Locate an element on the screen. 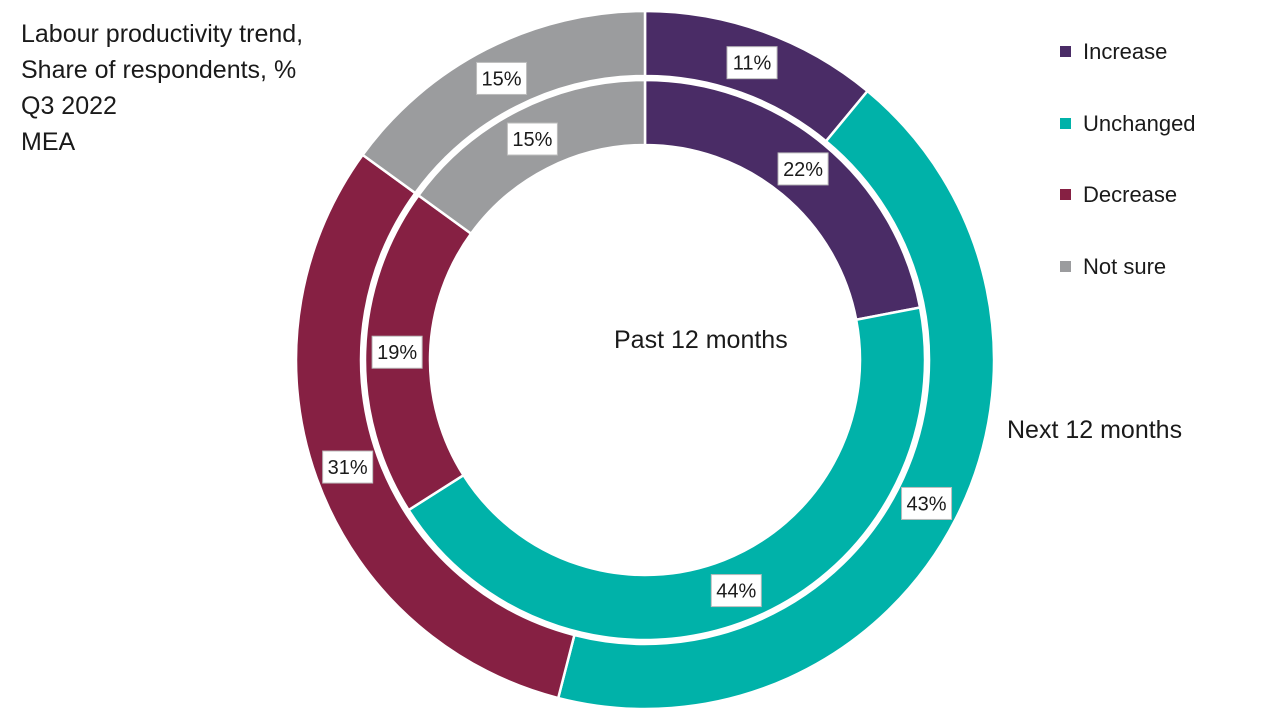  inner-value-label-decrease: 19% is located at coordinates (397, 352).